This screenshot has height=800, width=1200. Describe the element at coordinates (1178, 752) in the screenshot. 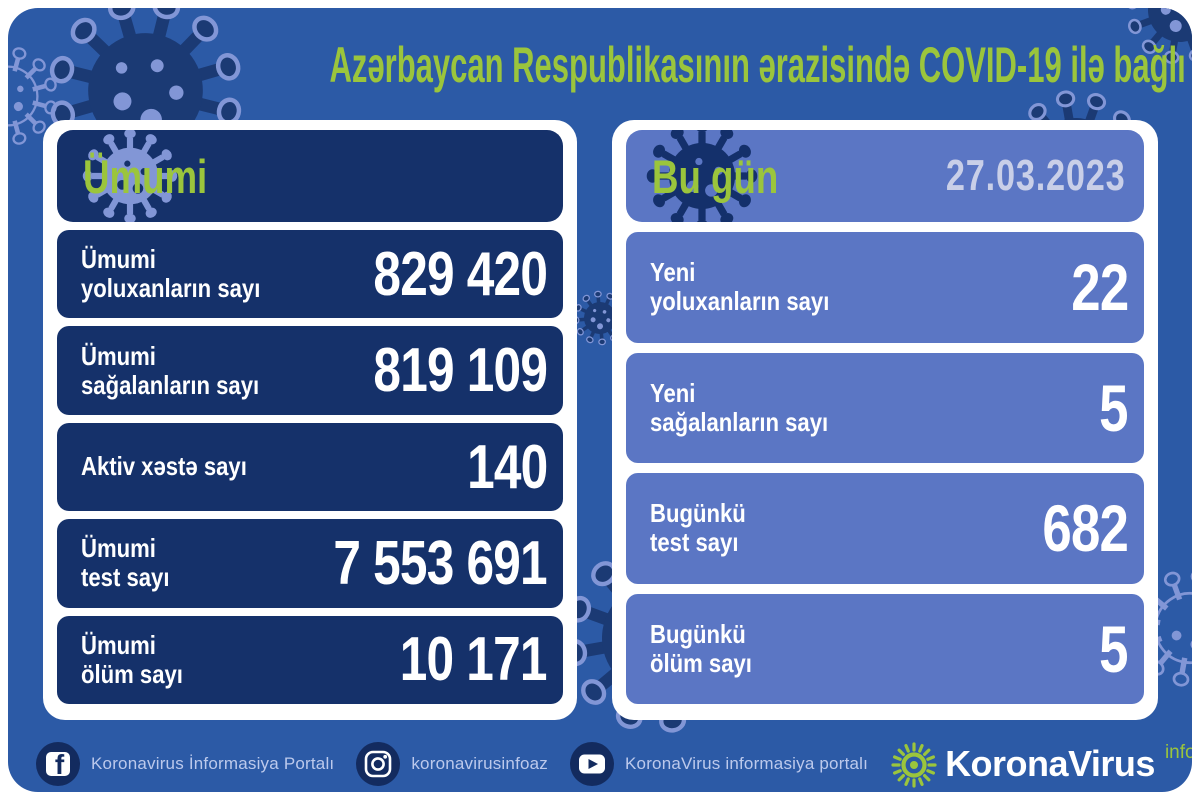

I see `logo-superscript: info` at that location.